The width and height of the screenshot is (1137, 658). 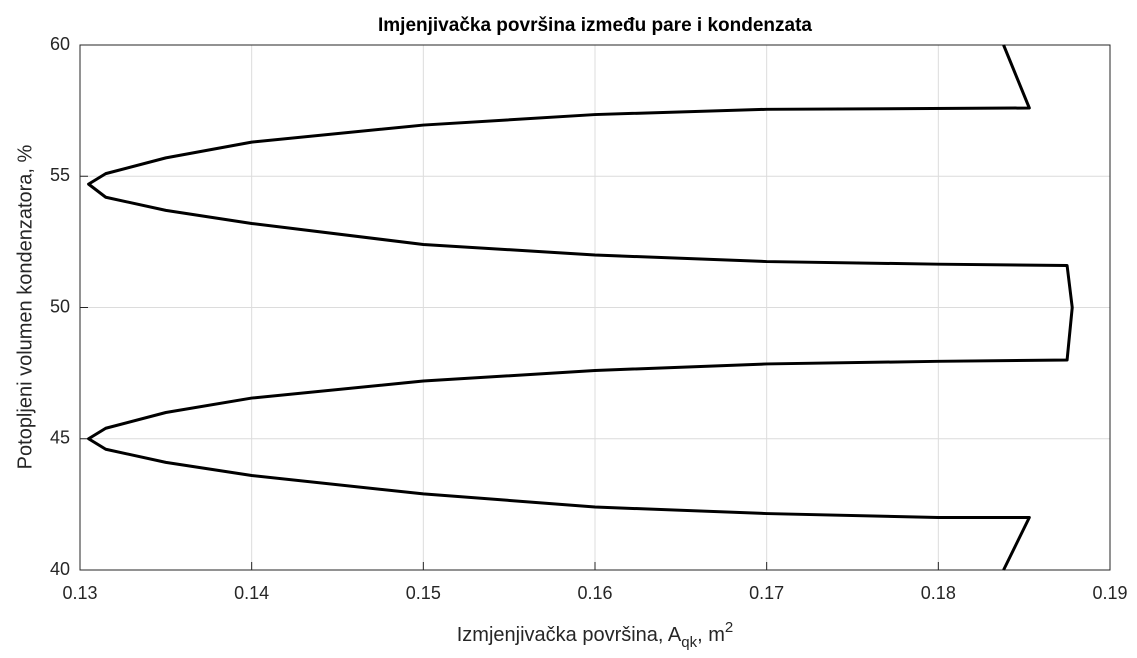 I want to click on y-tick-label: 40, so click(x=60, y=569).